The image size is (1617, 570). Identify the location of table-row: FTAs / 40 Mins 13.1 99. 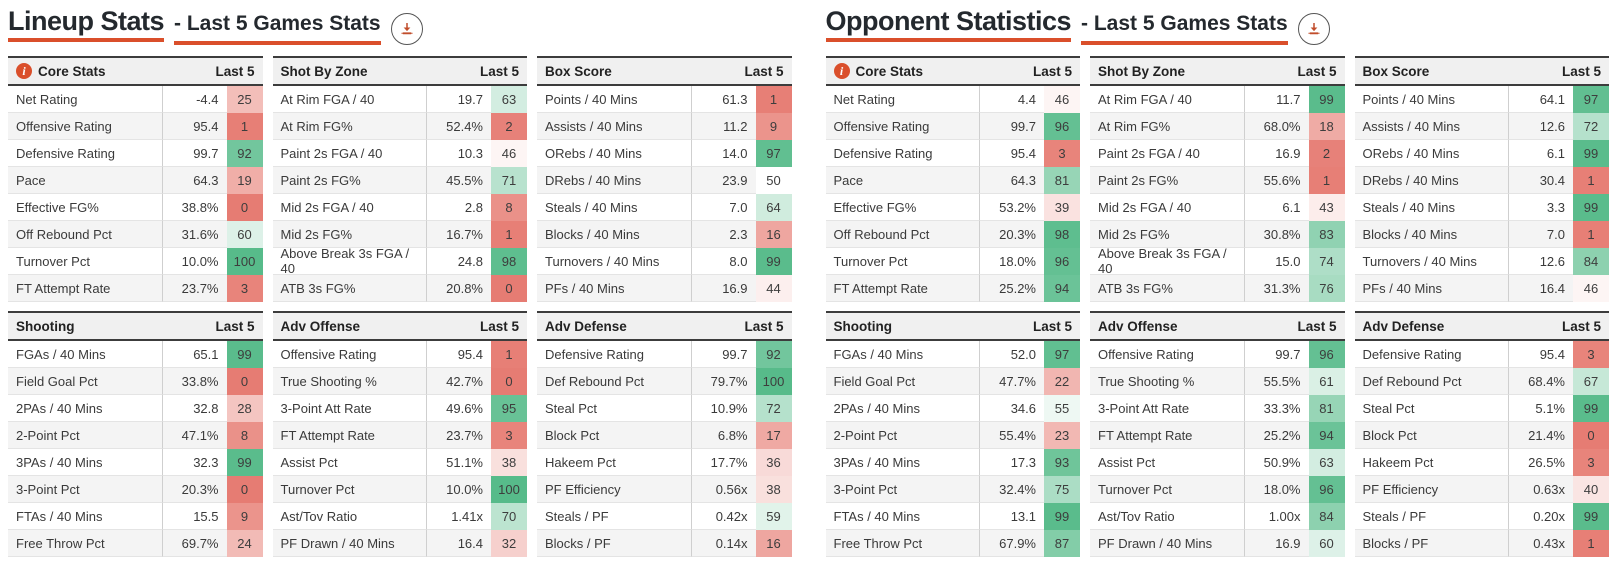
(952, 516).